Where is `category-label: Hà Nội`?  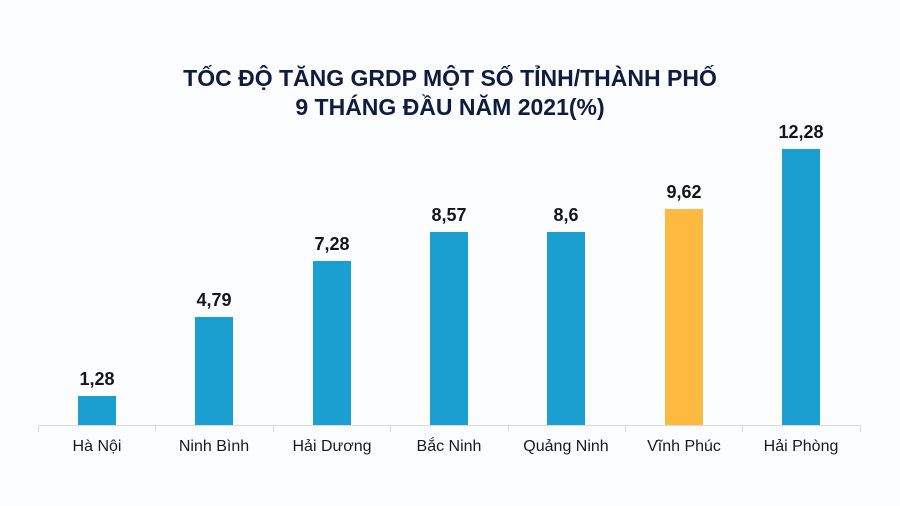
category-label: Hà Nội is located at coordinates (97, 446).